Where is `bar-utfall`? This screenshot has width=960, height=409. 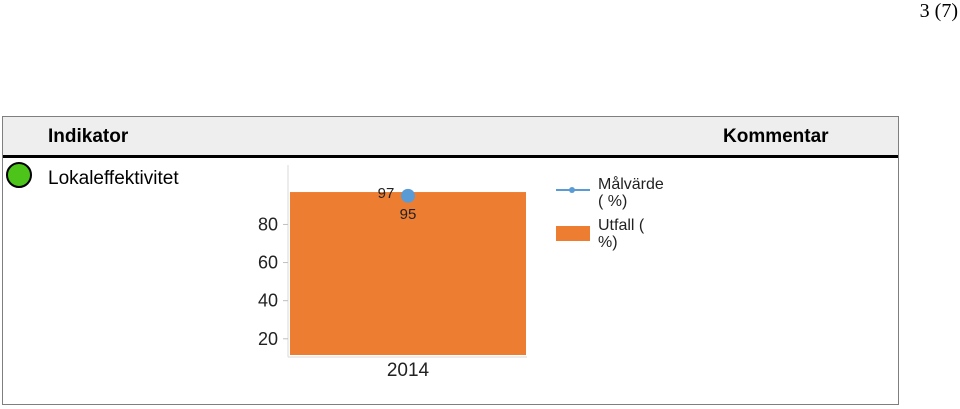
bar-utfall is located at coordinates (408, 273).